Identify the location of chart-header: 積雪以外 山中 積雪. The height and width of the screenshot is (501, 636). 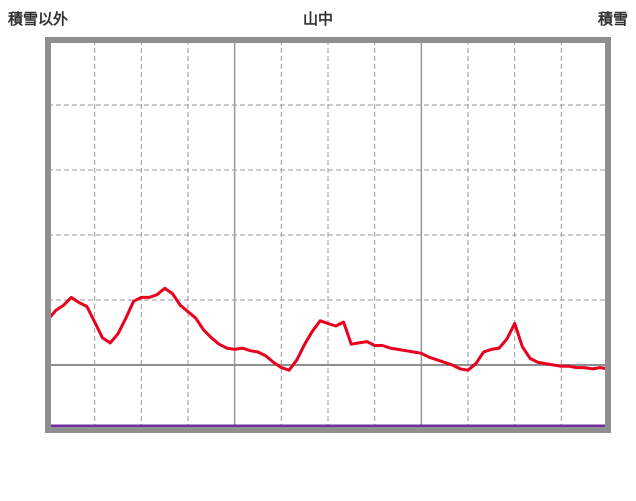
(318, 18).